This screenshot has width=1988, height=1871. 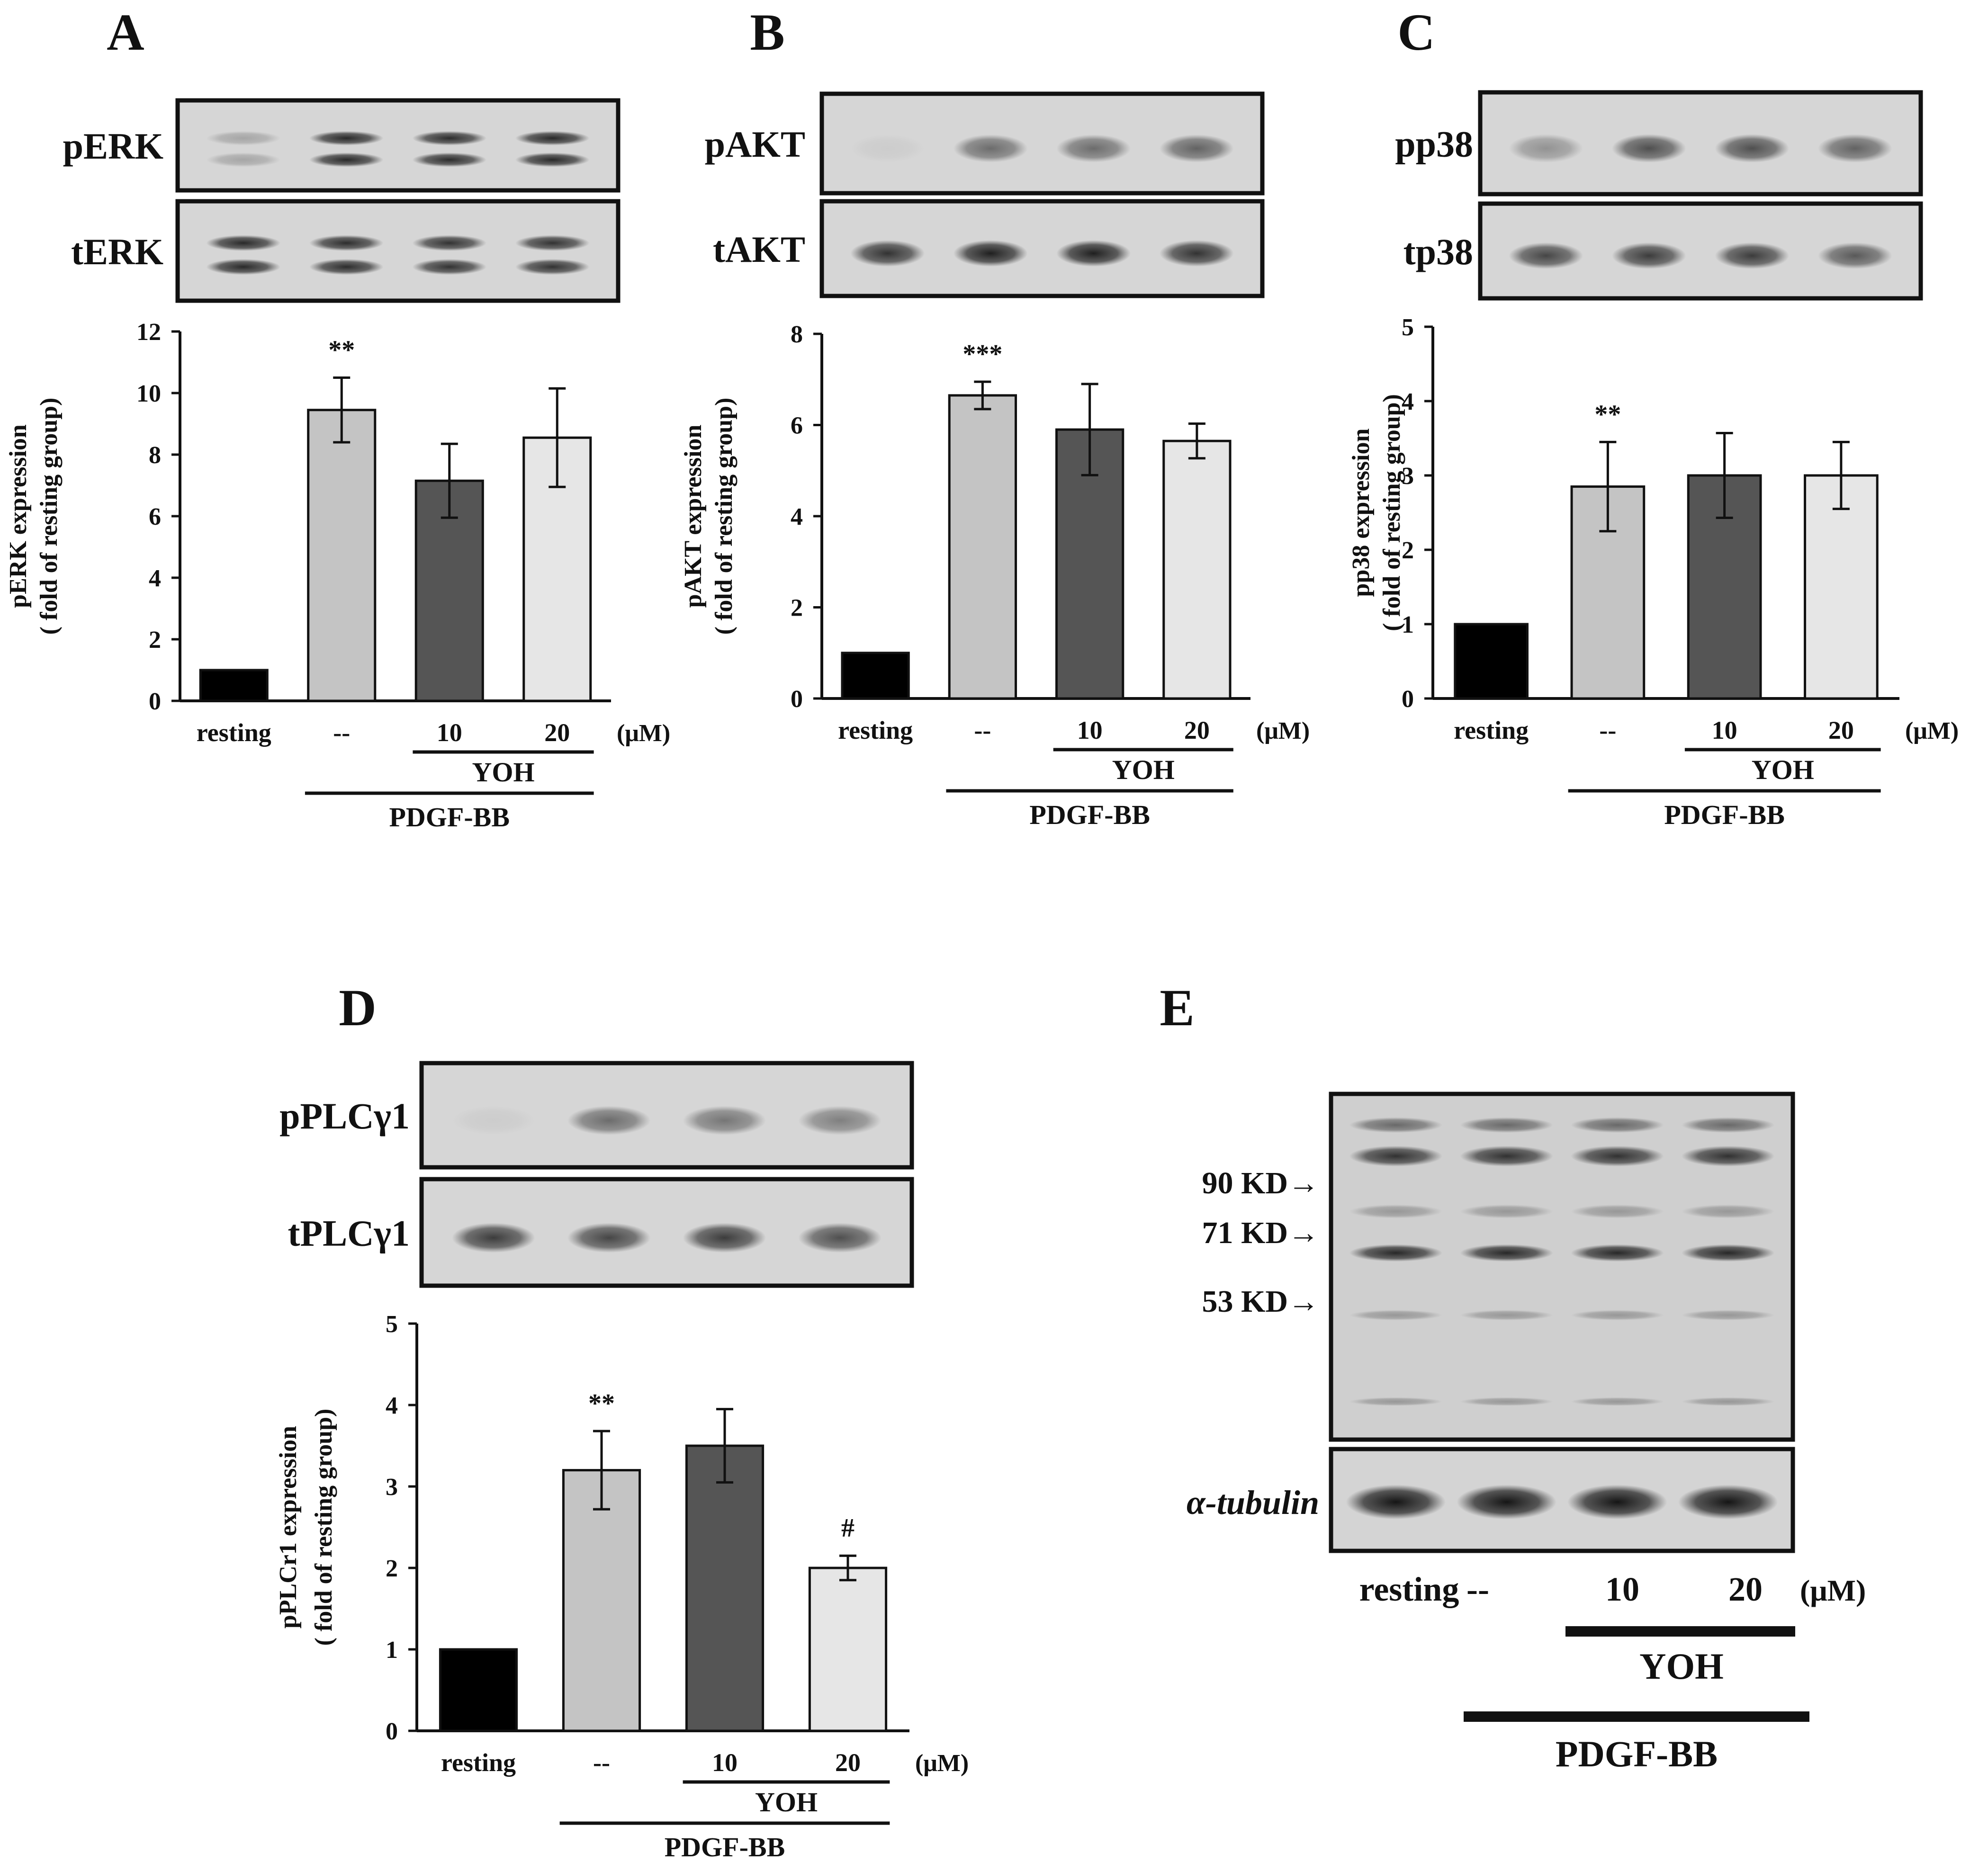 I want to click on marker-label: 71 KD→, so click(x=1261, y=1233).